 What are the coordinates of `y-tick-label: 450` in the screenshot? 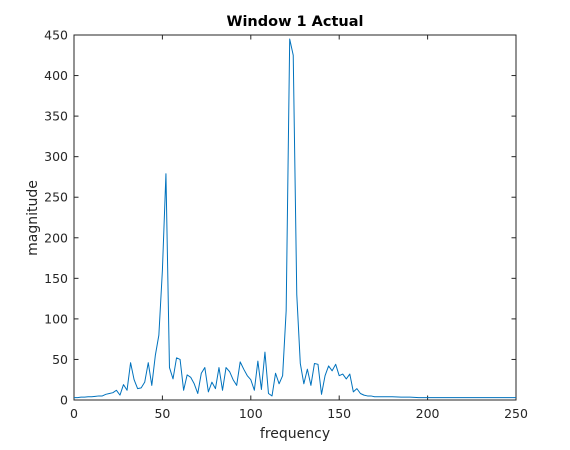 It's located at (56, 35).